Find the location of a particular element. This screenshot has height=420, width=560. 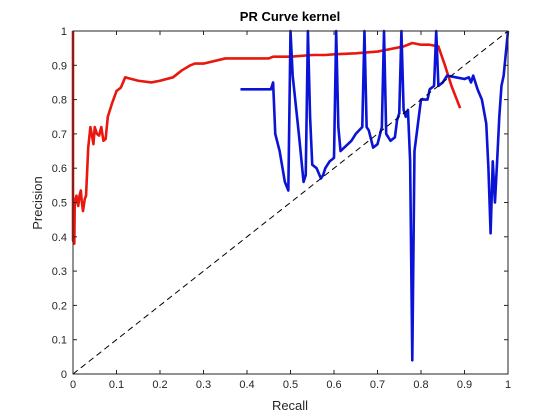

y-tick-label-0: 0 is located at coordinates (64, 375).